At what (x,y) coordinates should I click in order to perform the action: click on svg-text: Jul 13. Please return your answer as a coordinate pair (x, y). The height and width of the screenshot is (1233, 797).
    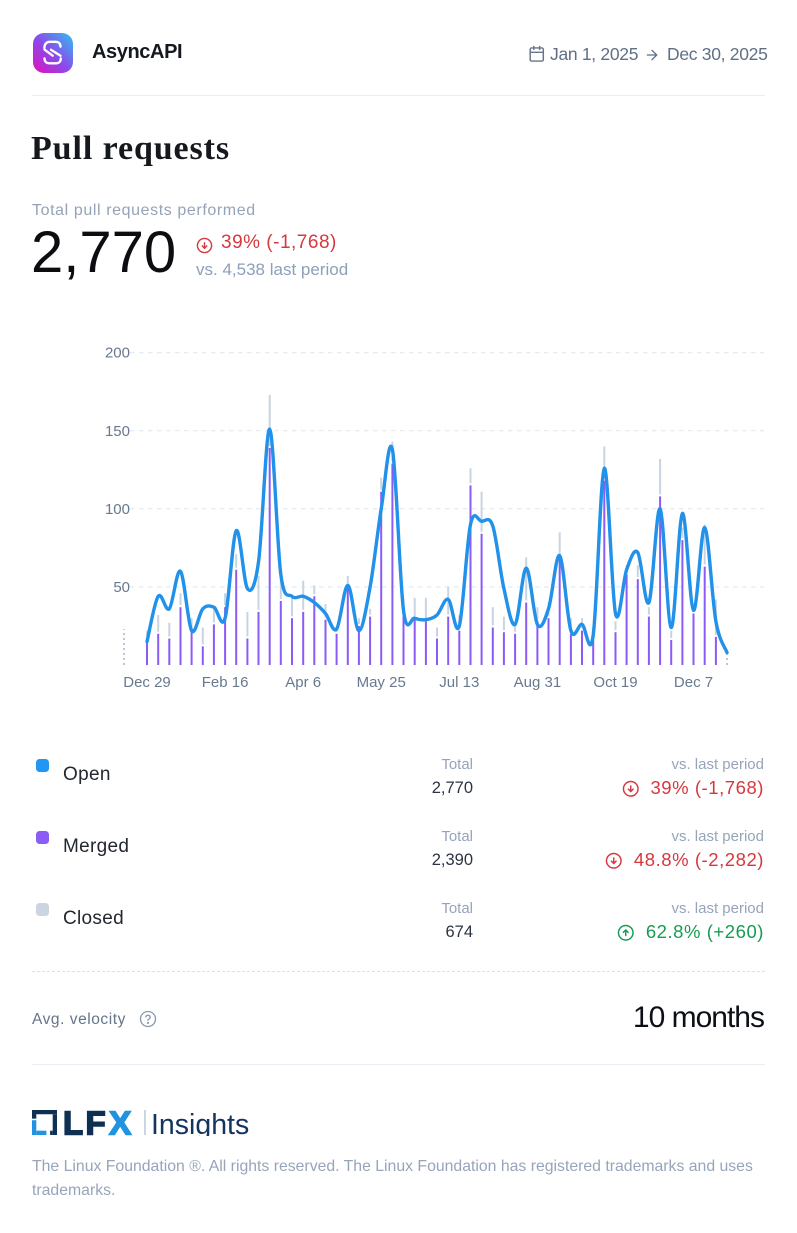
    Looking at the image, I should click on (459, 682).